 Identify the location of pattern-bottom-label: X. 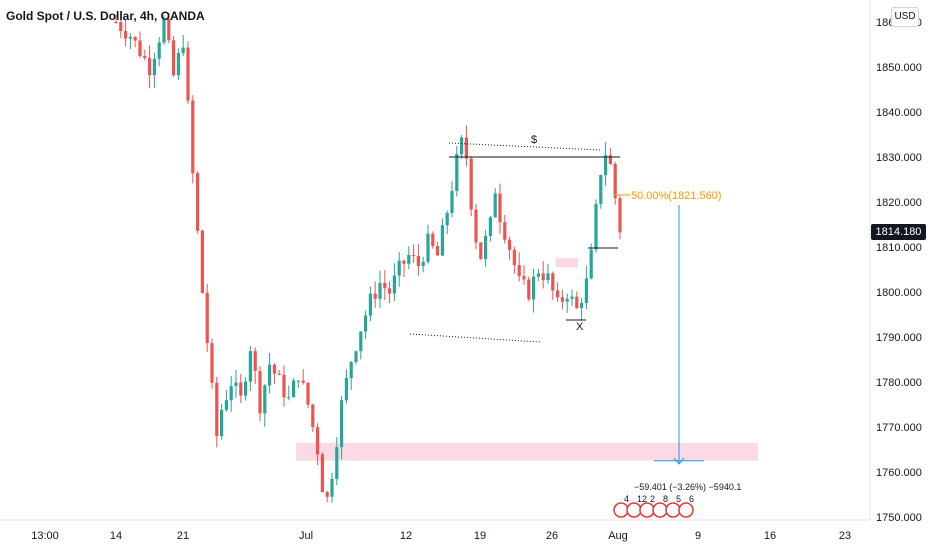
(580, 327).